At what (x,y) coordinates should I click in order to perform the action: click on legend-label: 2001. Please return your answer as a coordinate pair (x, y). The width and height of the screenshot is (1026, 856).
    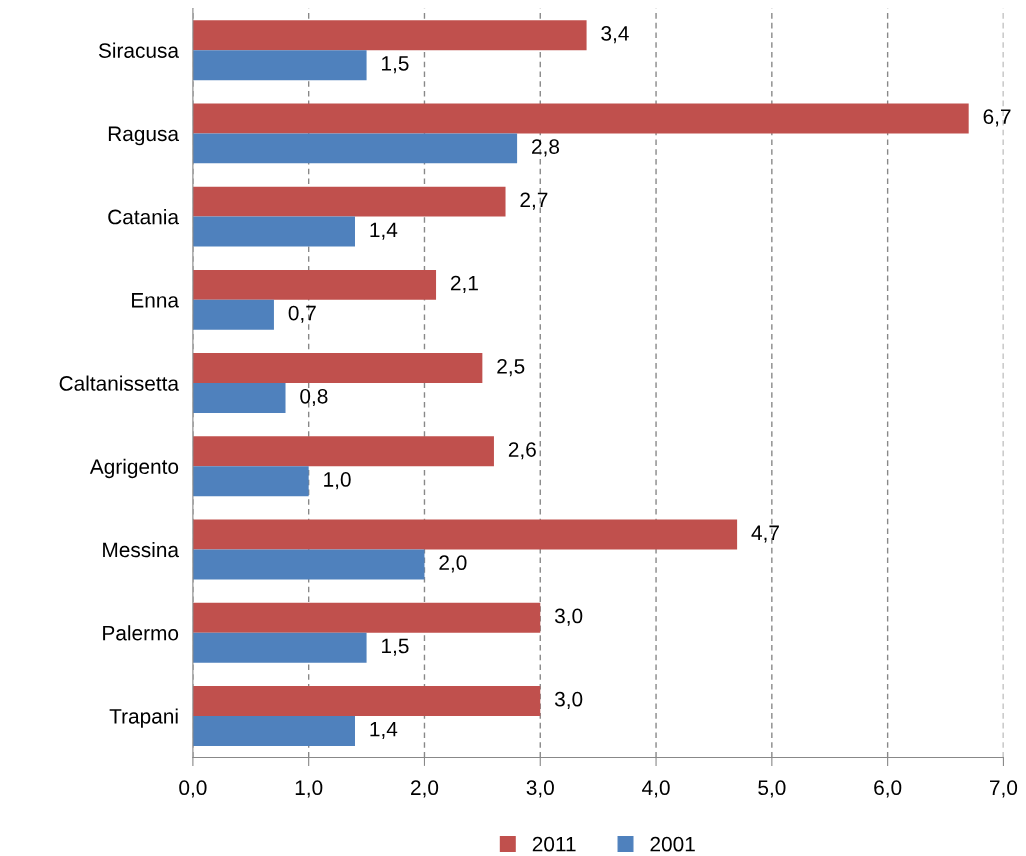
    Looking at the image, I should click on (672, 844).